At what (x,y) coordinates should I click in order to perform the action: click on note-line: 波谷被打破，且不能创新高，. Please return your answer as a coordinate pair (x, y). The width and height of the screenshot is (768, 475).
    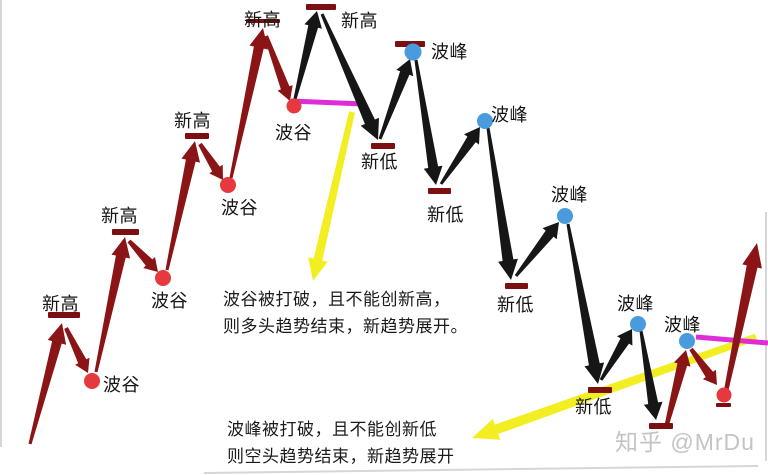
    Looking at the image, I should click on (337, 299).